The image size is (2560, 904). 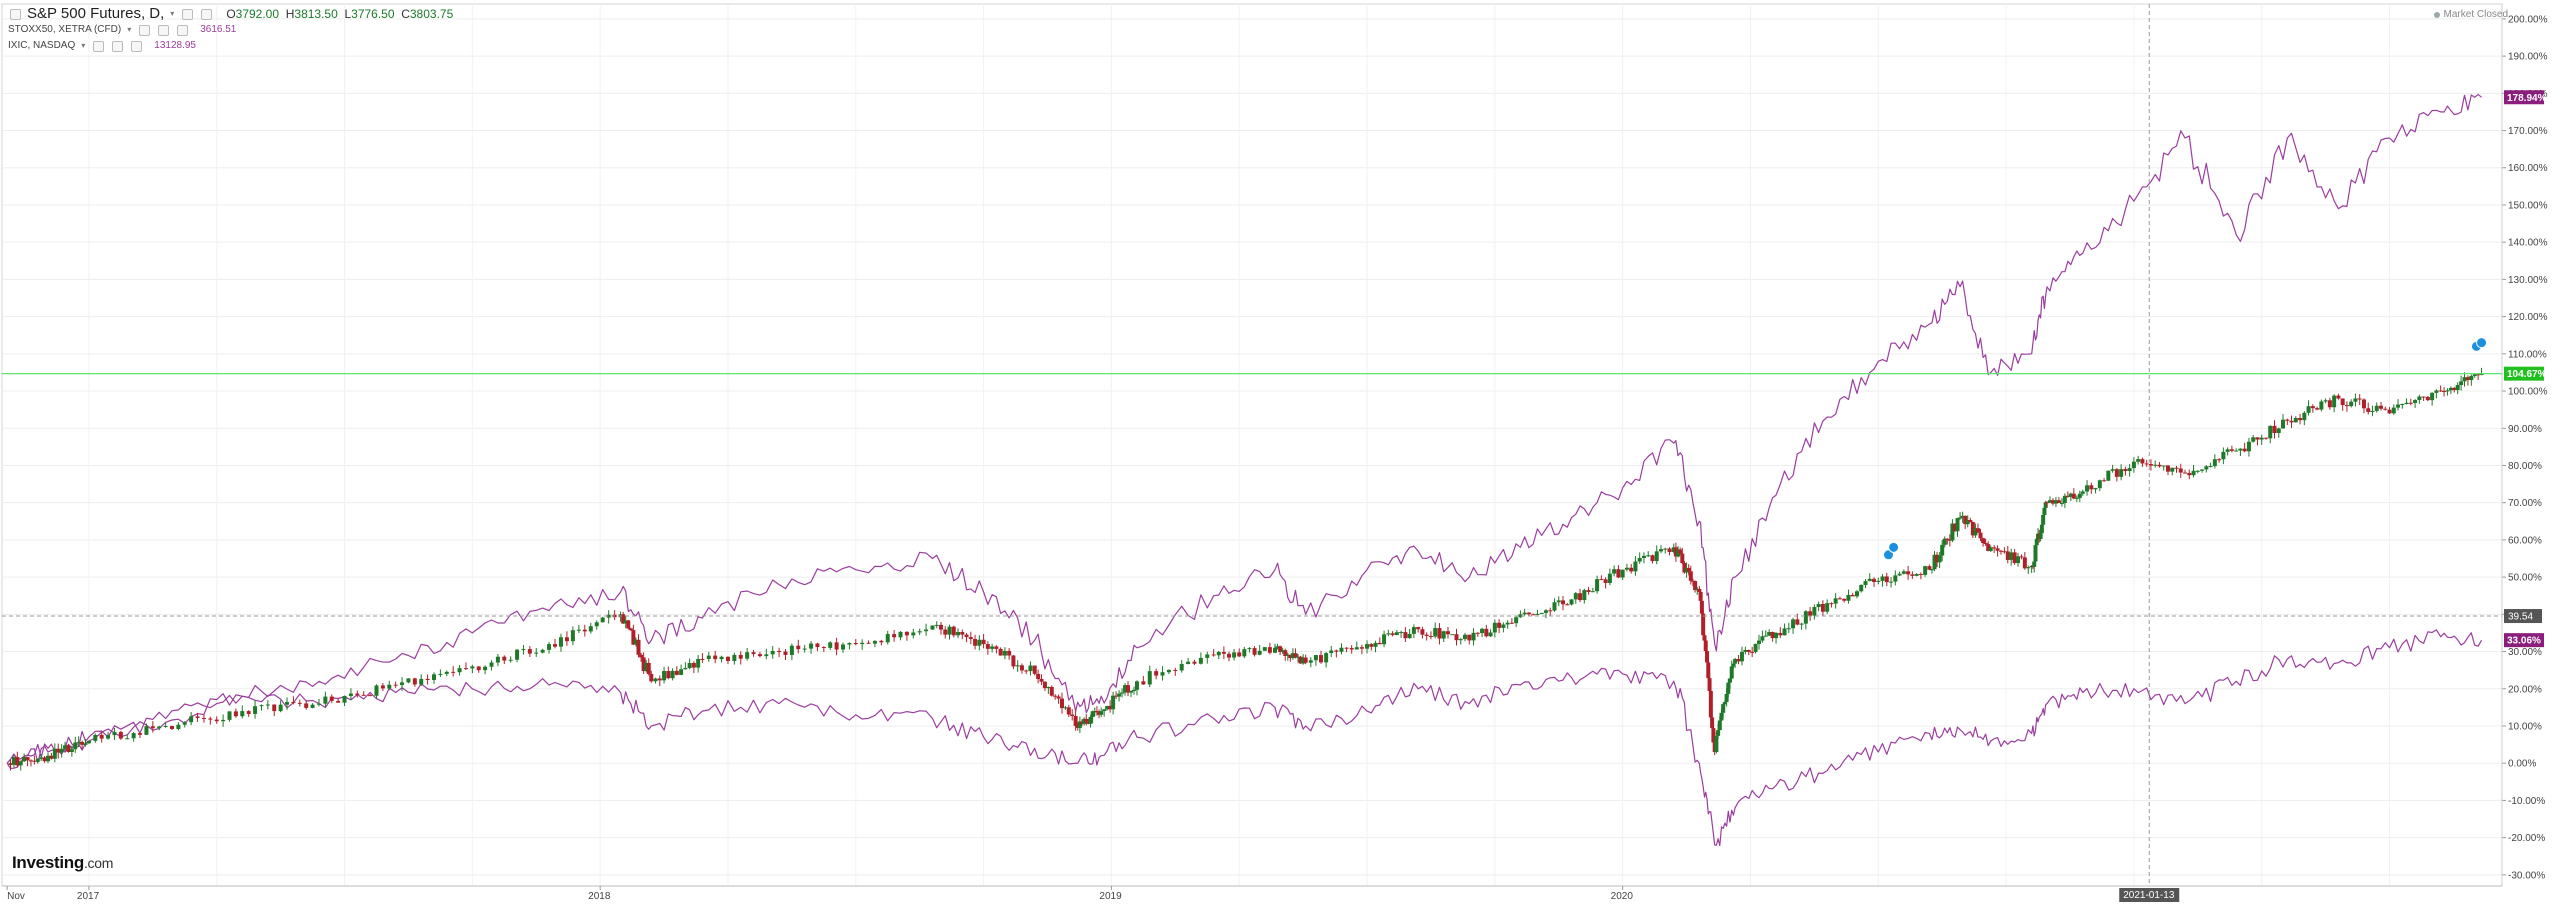 I want to click on stoxx-series-label: STOXX50, XETRA (CFD), so click(x=65, y=29).